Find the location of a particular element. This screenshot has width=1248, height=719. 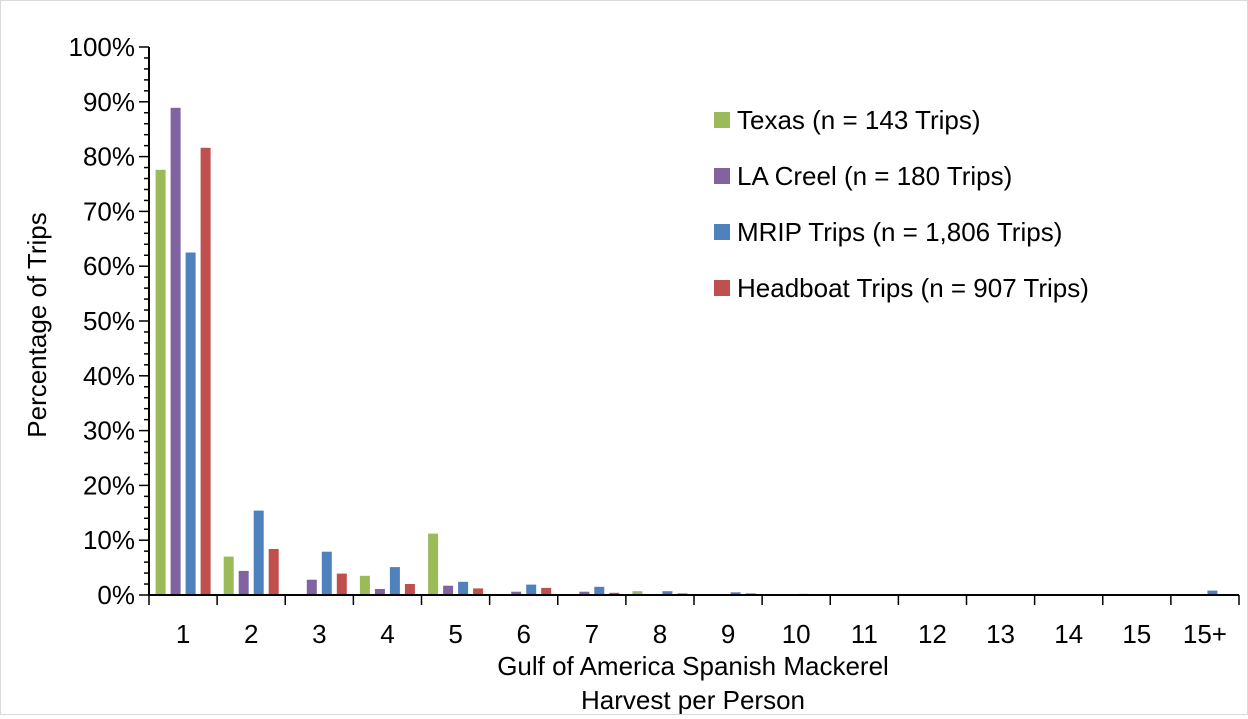

x-tick-label: 7 is located at coordinates (592, 634).